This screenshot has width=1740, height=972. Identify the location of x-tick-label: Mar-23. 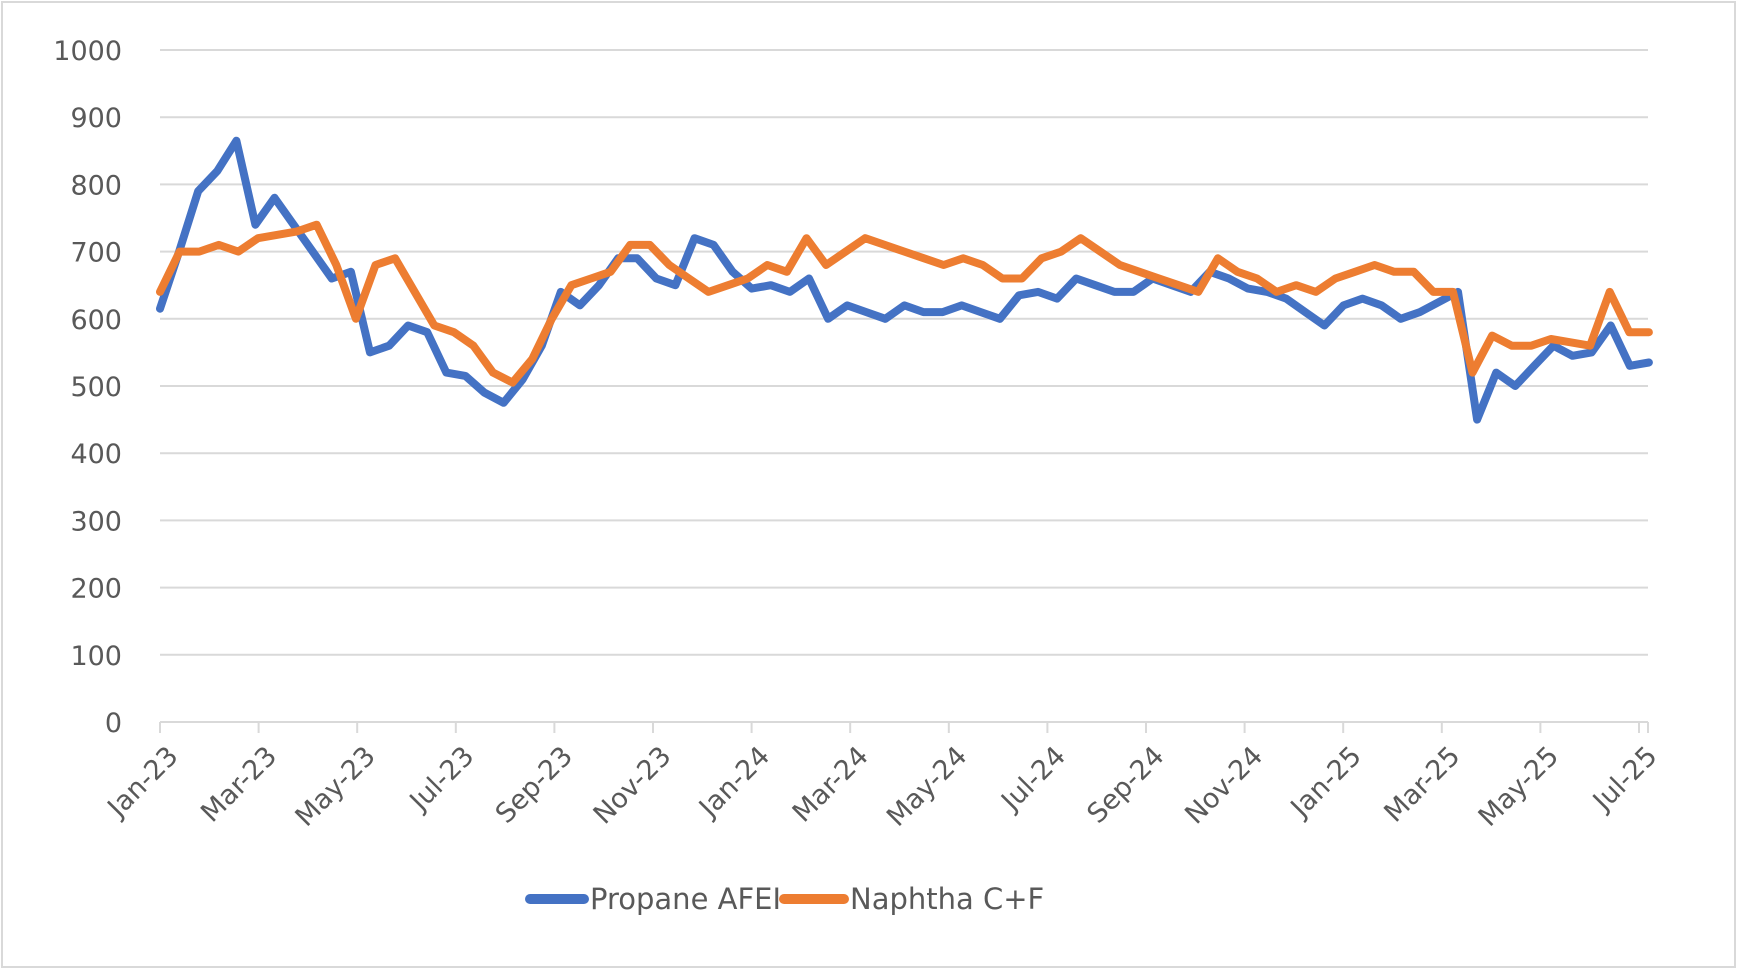
(239, 785).